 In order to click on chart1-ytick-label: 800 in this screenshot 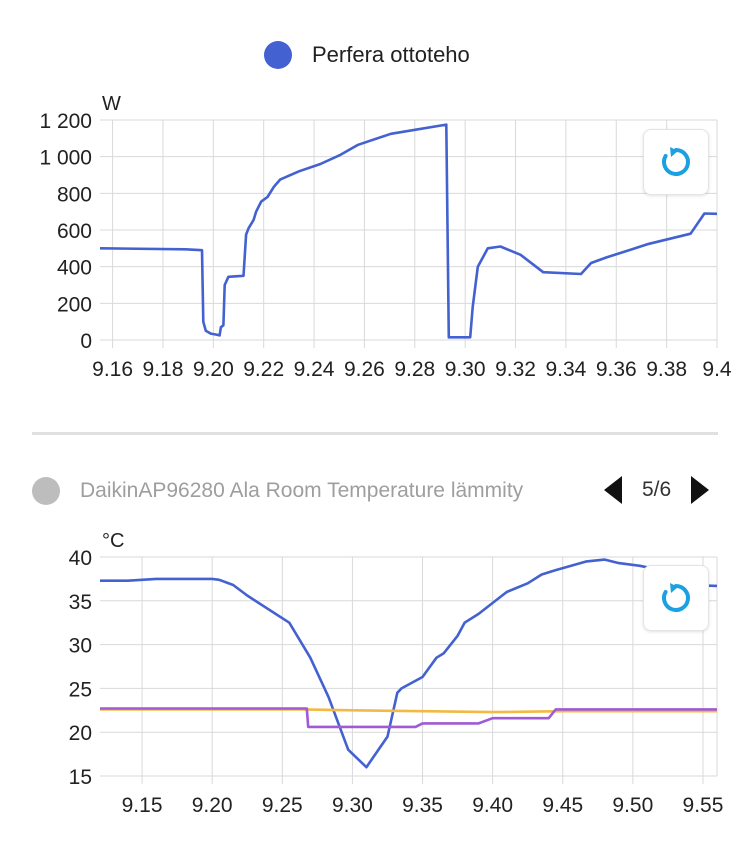, I will do `click(74, 194)`.